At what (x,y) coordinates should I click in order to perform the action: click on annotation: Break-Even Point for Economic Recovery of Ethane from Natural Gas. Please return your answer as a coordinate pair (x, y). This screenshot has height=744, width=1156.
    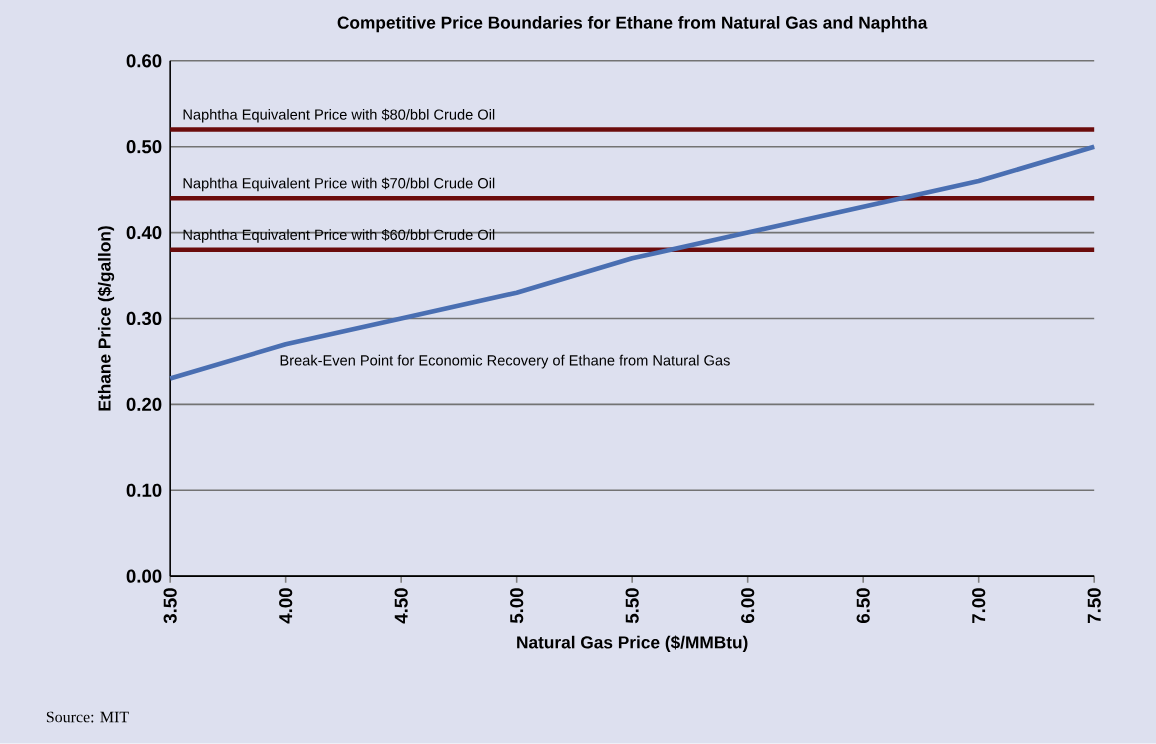
    Looking at the image, I should click on (505, 362).